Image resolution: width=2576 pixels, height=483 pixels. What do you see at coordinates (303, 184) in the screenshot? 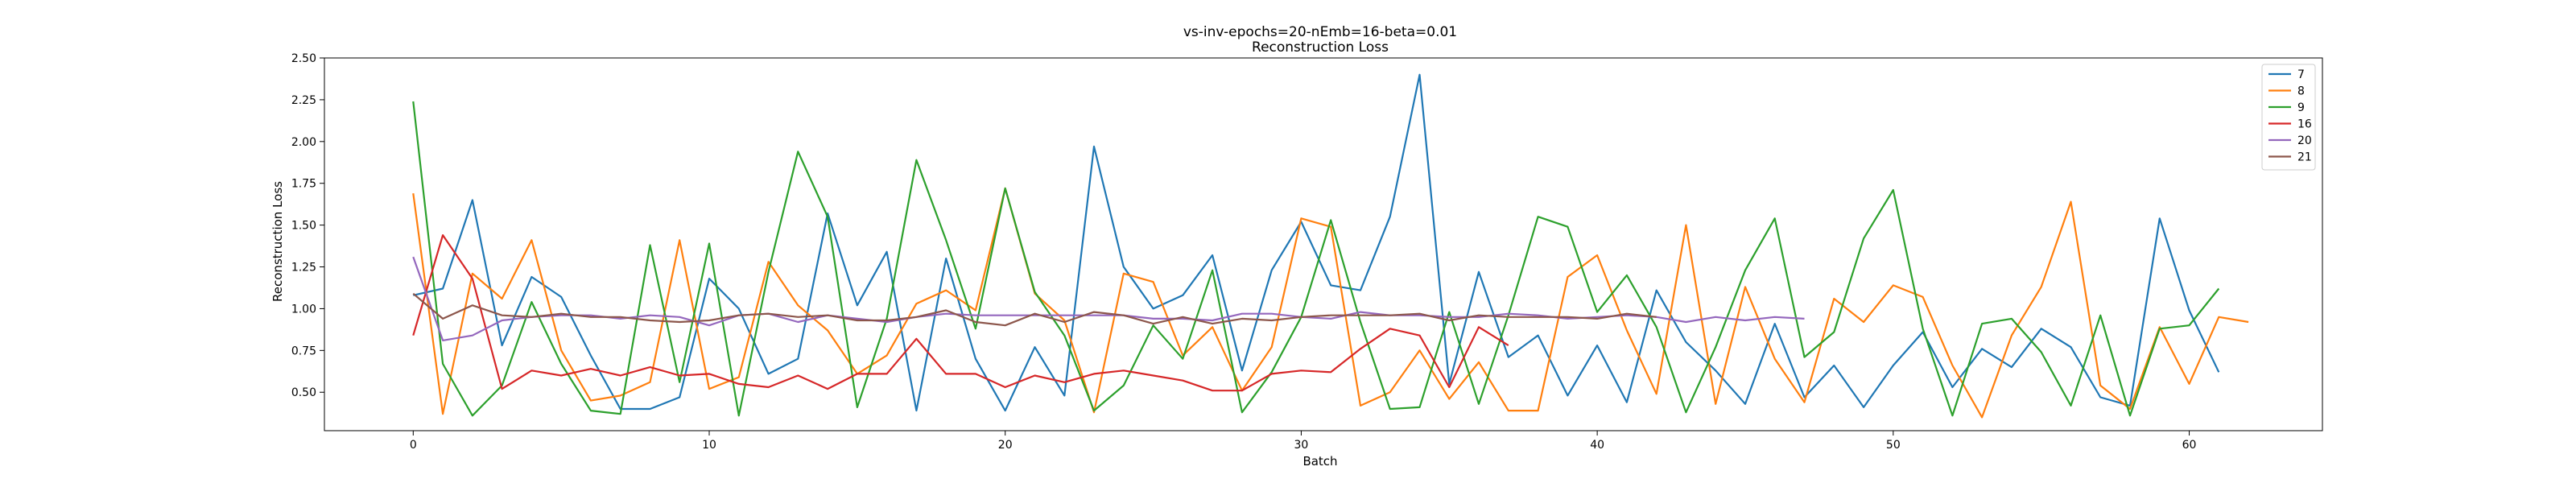
I see `y-tick-label: 1.75` at bounding box center [303, 184].